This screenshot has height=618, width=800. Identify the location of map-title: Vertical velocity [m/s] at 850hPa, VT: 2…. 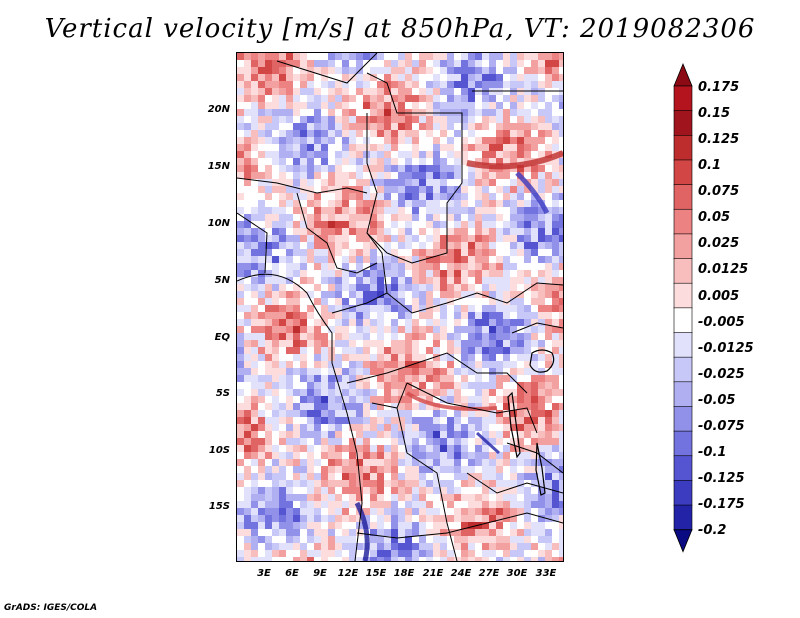
(400, 29).